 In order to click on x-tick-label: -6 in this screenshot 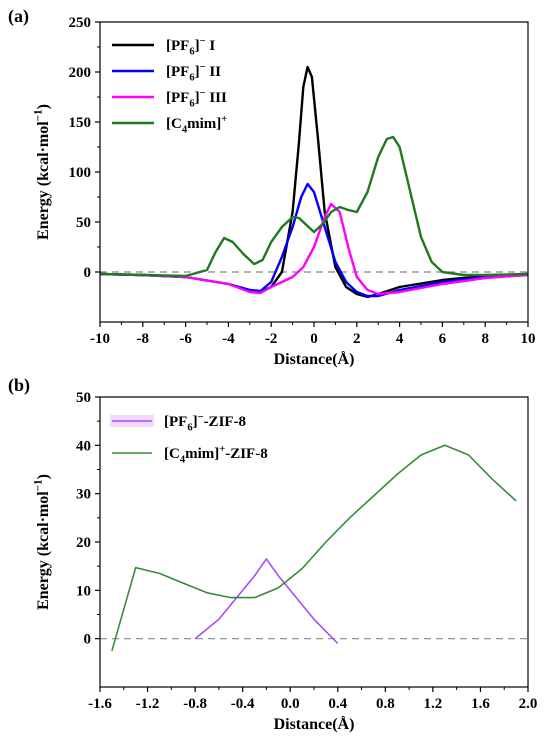, I will do `click(185, 339)`.